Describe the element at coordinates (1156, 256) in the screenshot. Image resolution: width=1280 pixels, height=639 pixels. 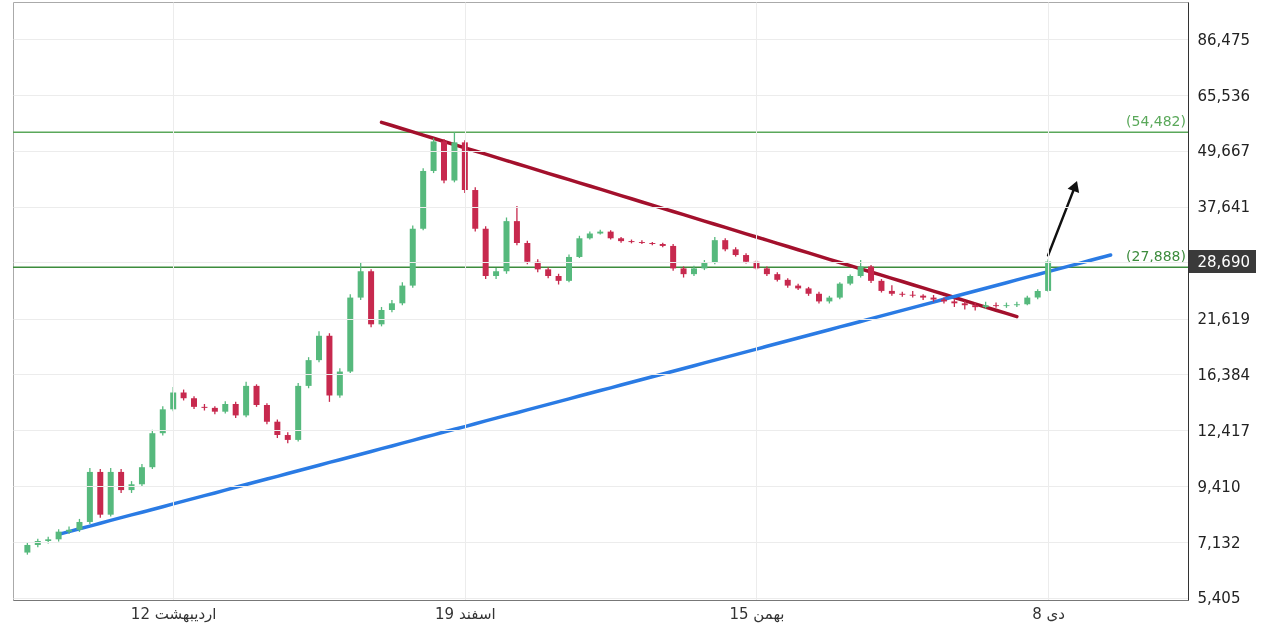
I see `ref-line-label: (27,888)` at that location.